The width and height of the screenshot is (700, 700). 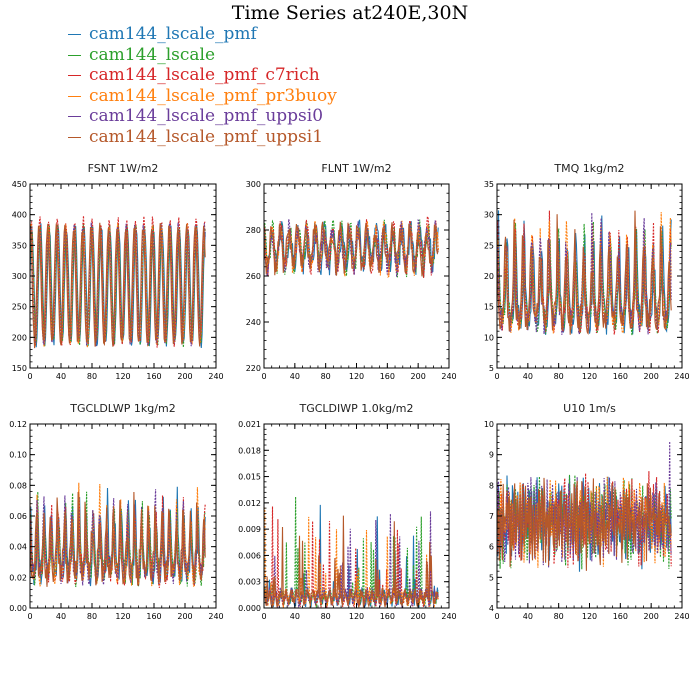 I want to click on y-tick-label: 0.06, so click(x=18, y=516).